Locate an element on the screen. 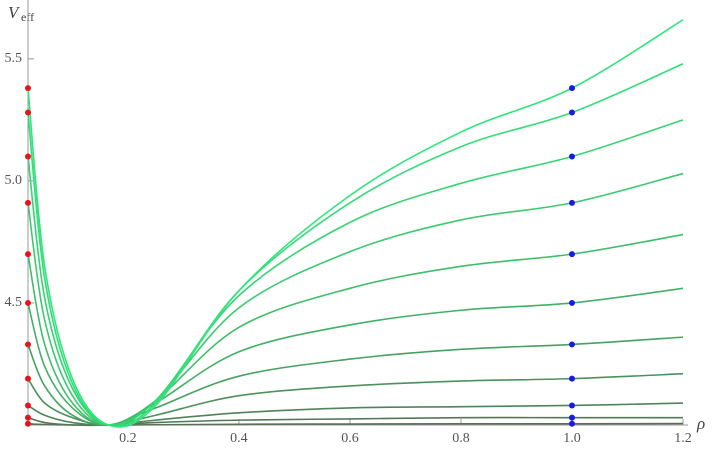  x-tick-label: 0.2 is located at coordinates (128, 438).